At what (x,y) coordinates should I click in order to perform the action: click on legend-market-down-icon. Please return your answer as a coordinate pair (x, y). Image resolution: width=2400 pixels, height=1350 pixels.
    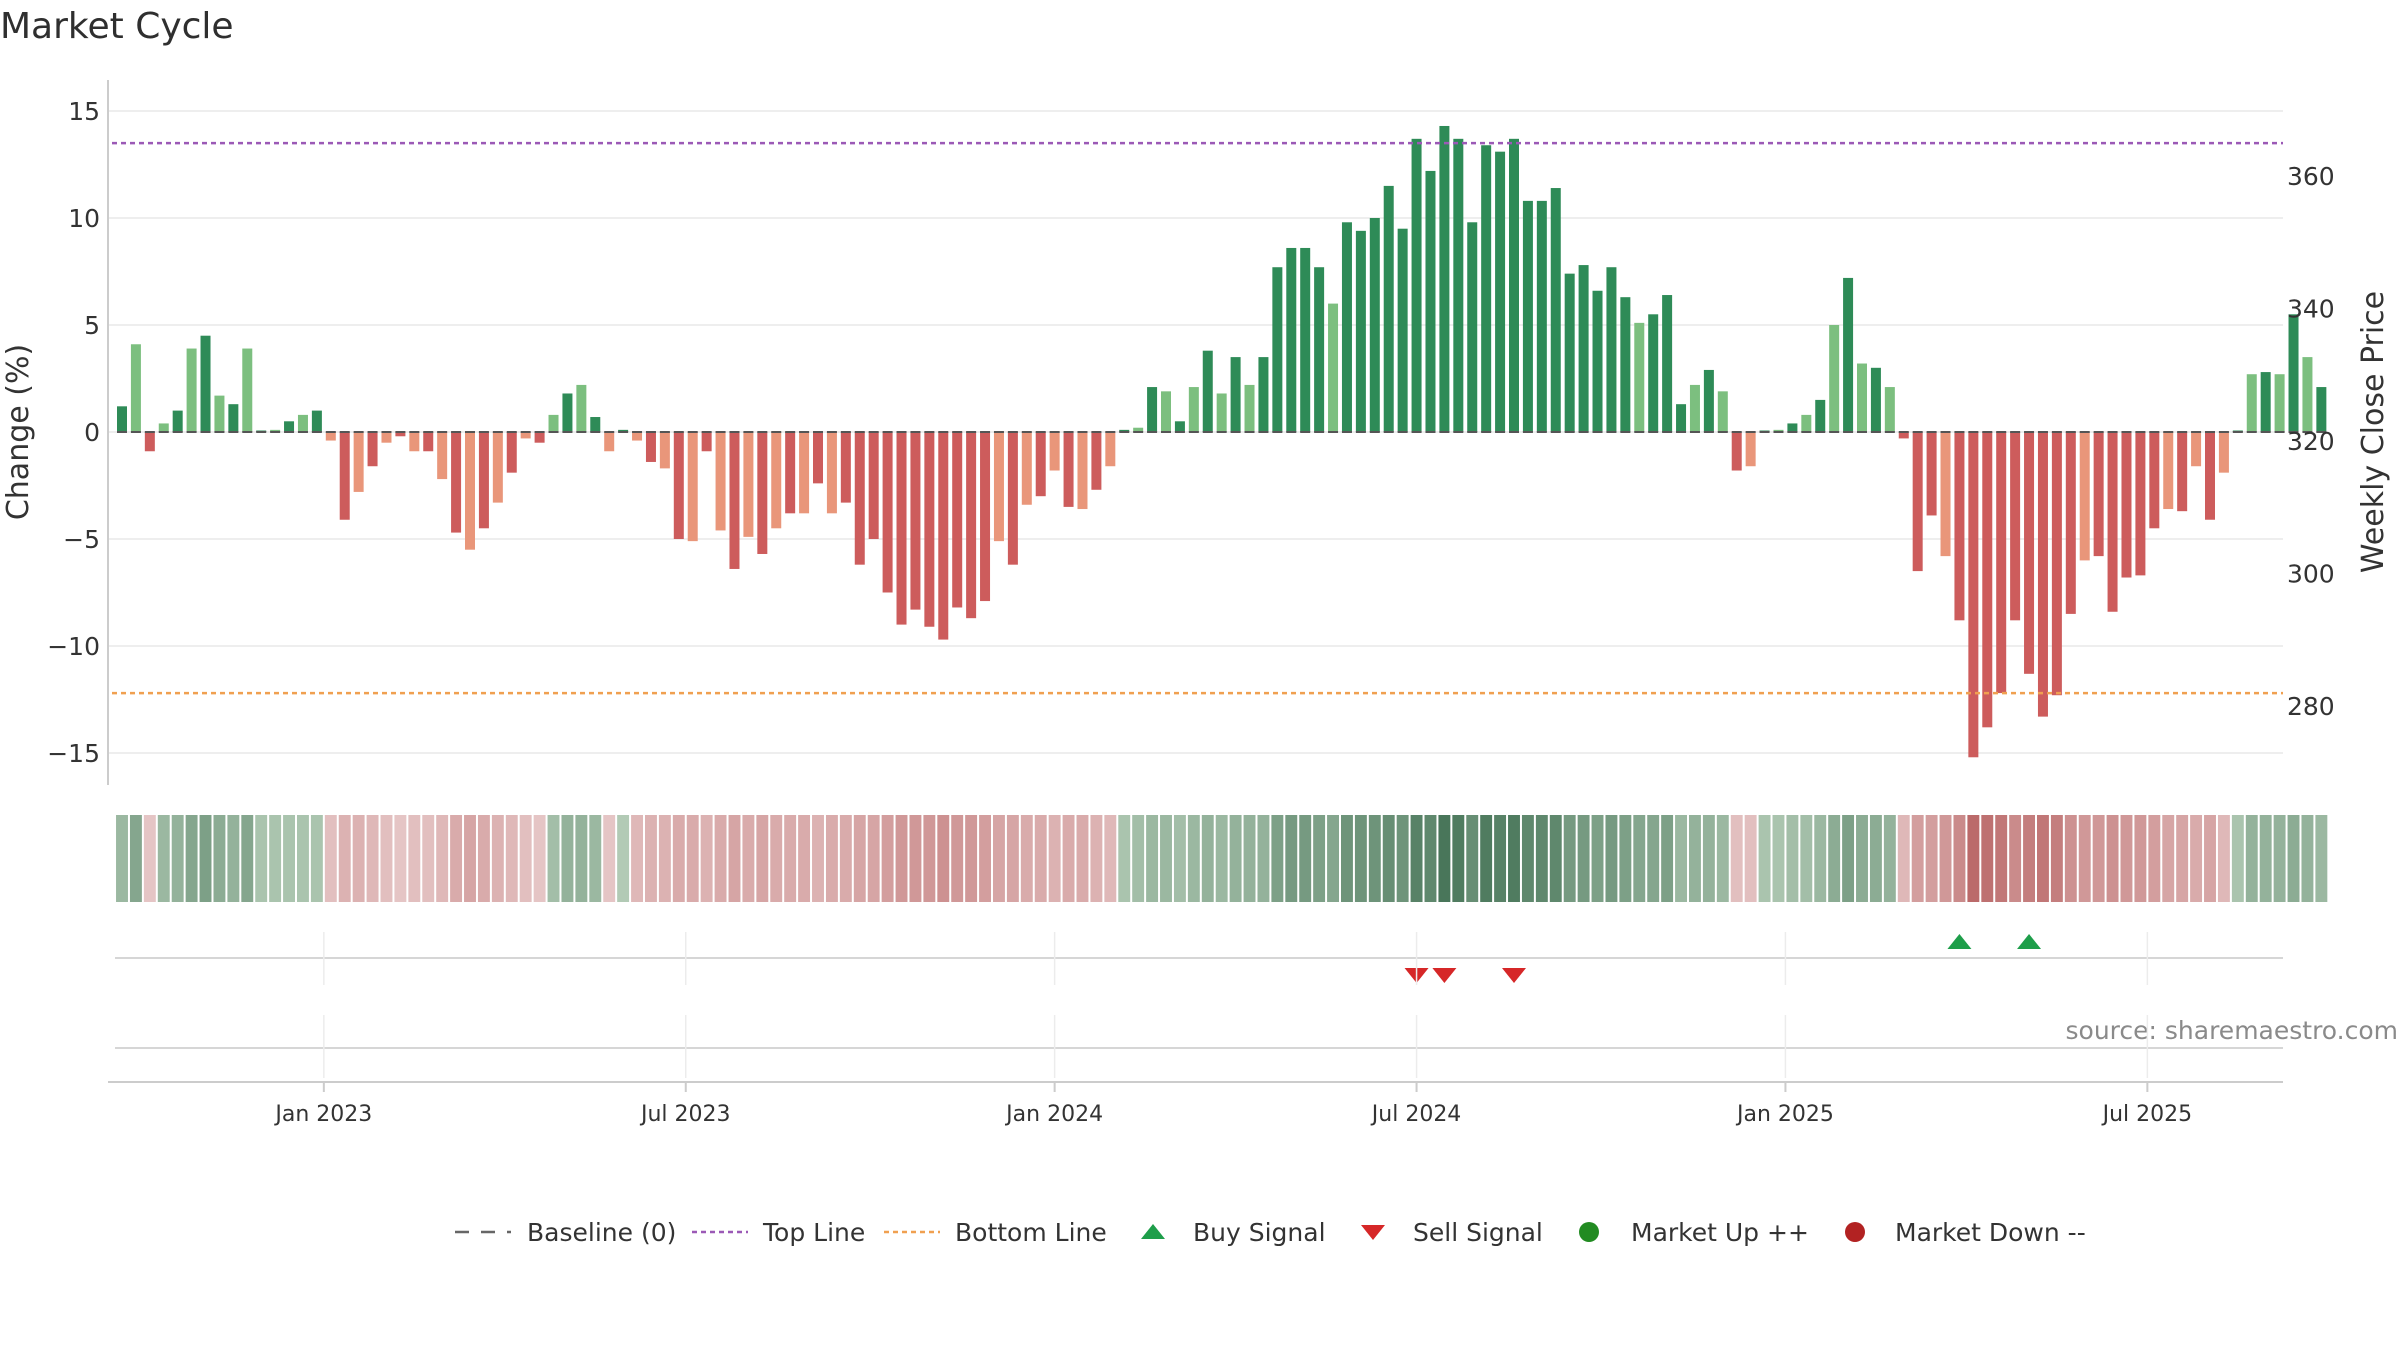
    Looking at the image, I should click on (1855, 1232).